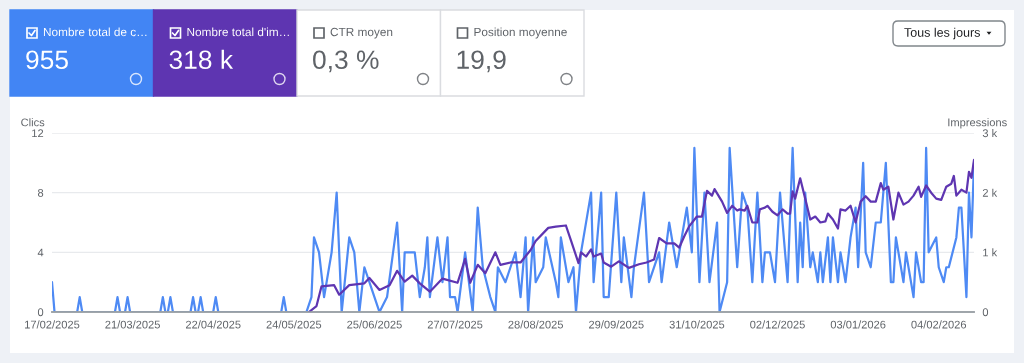 The width and height of the screenshot is (1024, 363). I want to click on x-tick-label: 24/05/2025, so click(294, 324).